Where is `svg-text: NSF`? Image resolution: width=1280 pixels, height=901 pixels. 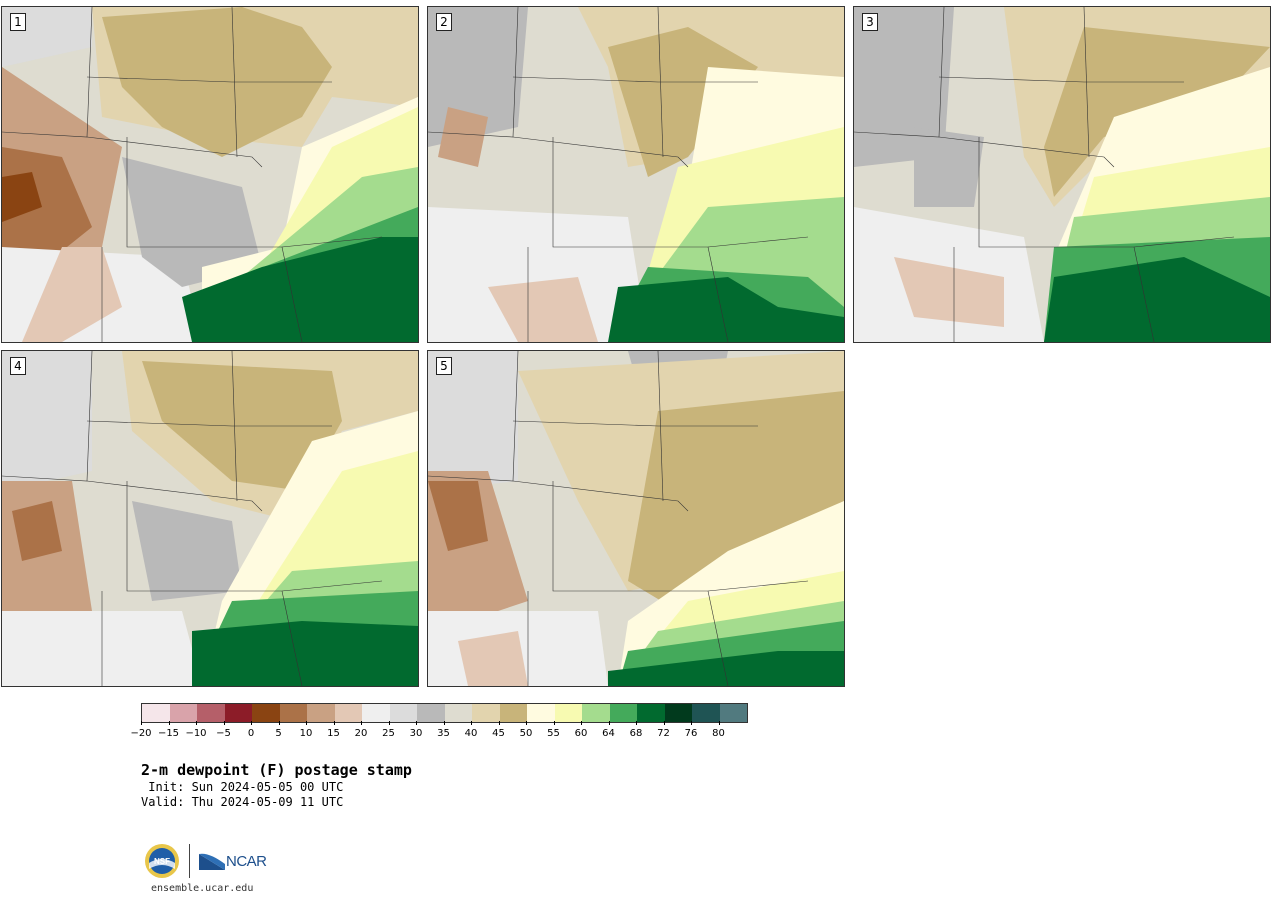 svg-text: NSF is located at coordinates (162, 861).